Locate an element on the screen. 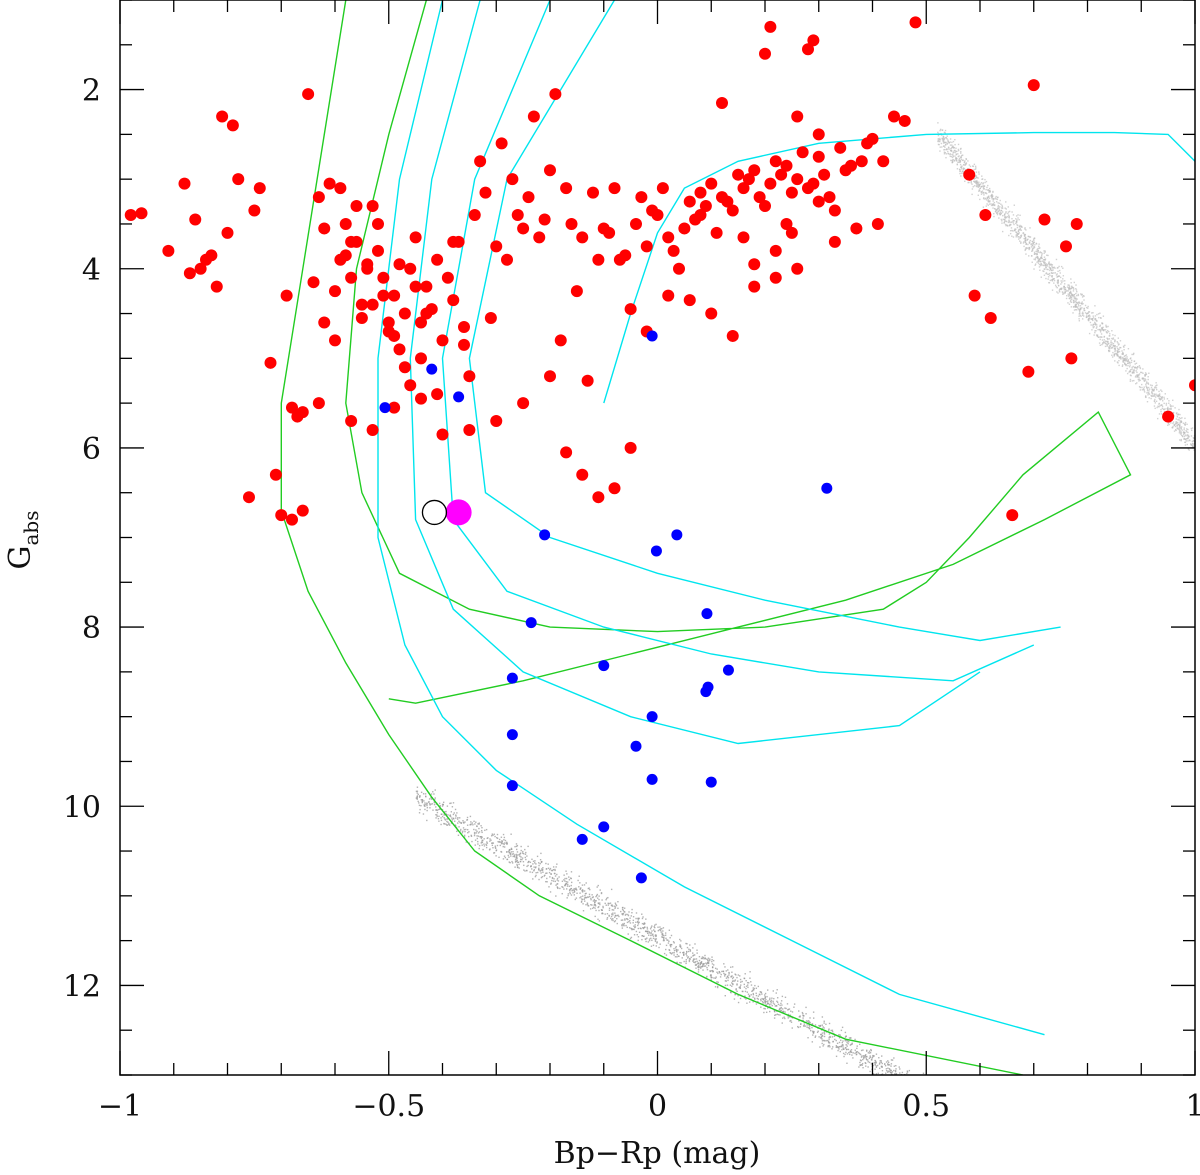 This screenshot has height=1175, width=1200. y-tick-label: 2 is located at coordinates (91, 91).